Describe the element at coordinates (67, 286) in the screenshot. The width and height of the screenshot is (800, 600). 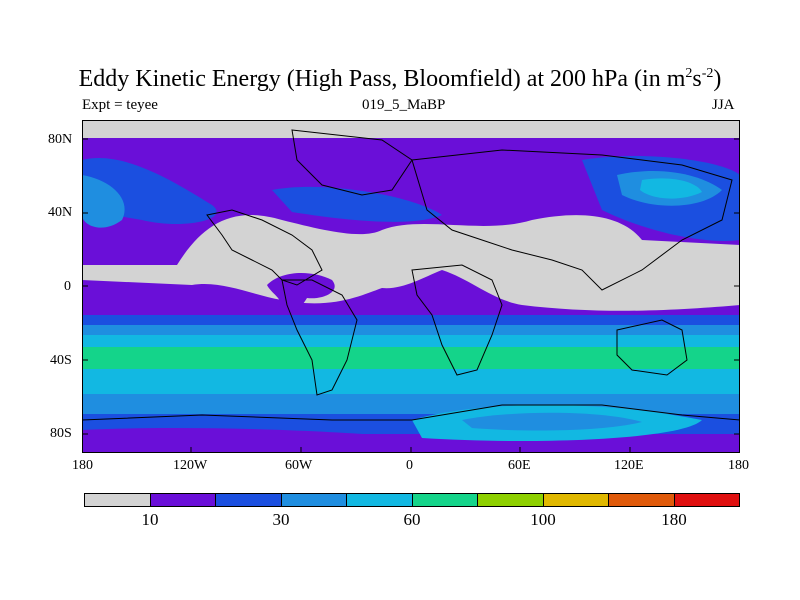
I see `lat-tick-0: 0` at that location.